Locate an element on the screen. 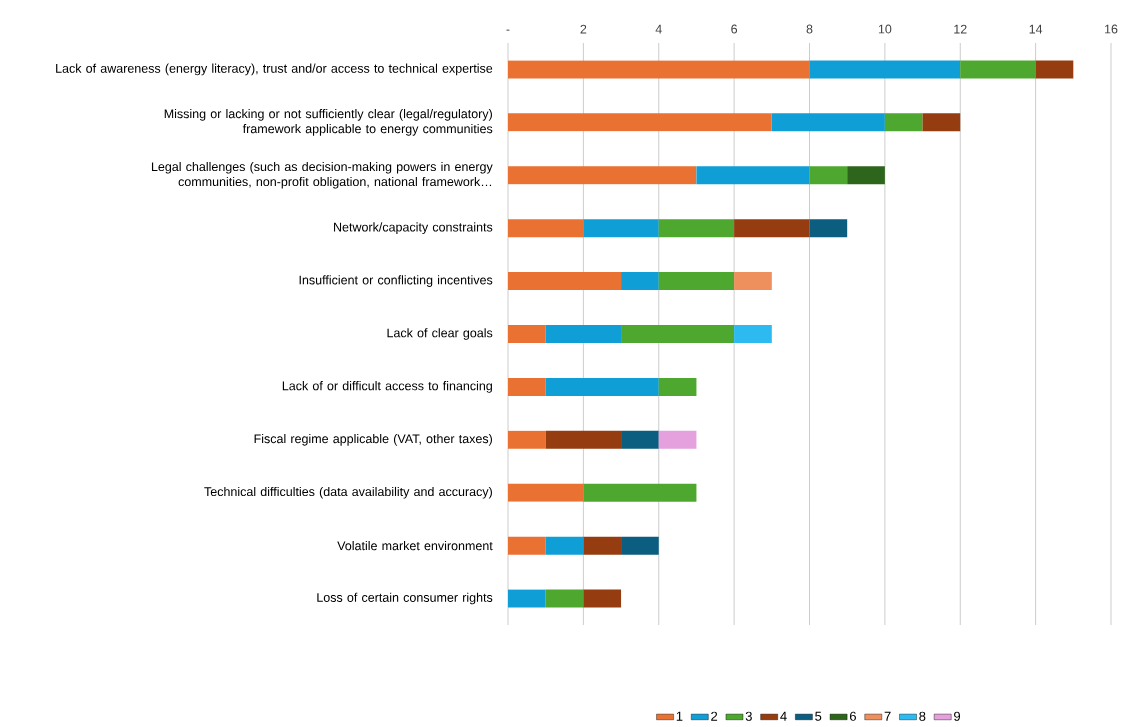 Image resolution: width=1126 pixels, height=727 pixels. legend-label: 1 is located at coordinates (679, 716).